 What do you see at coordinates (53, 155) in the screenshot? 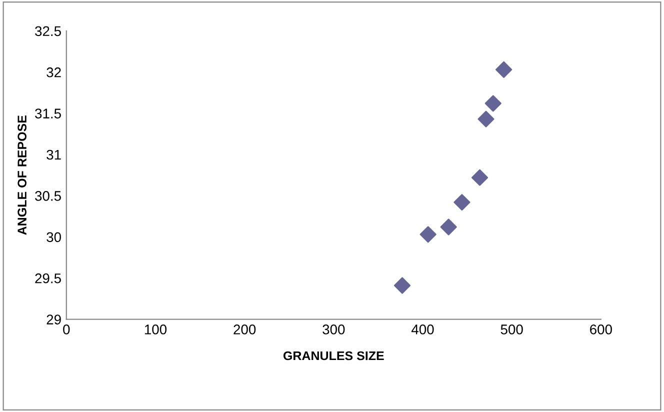
I see `y-tick-label: 31` at bounding box center [53, 155].